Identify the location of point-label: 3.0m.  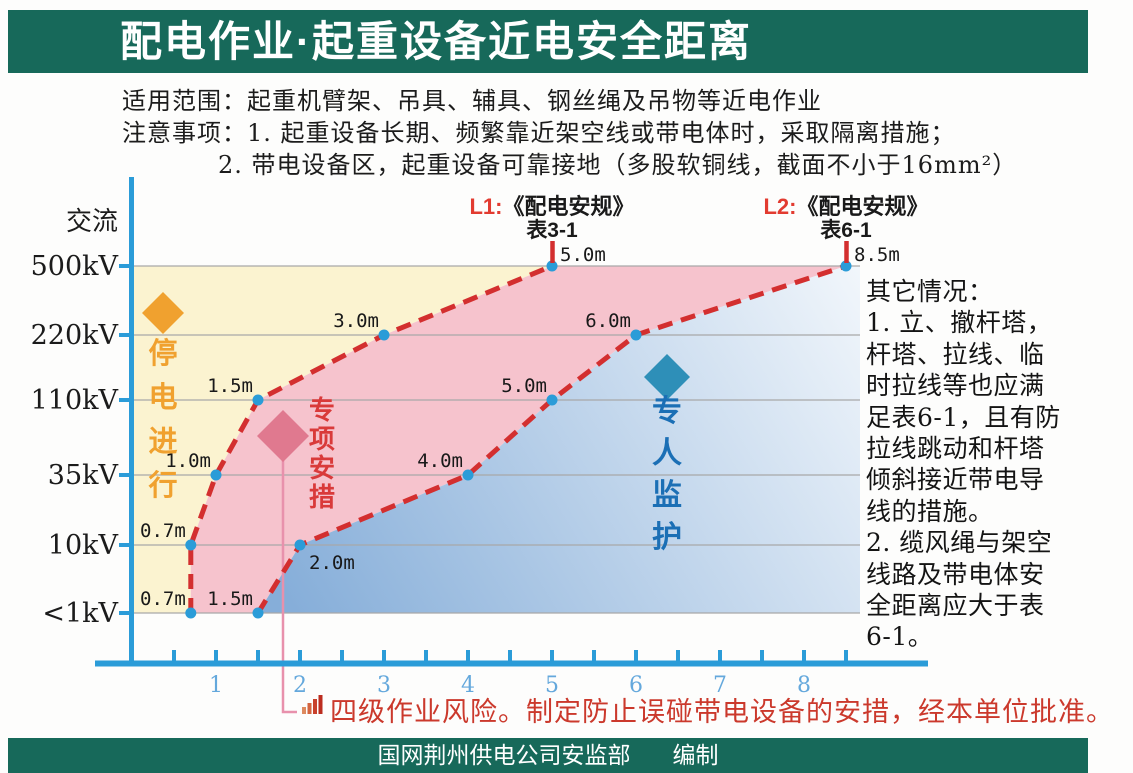
(356, 321).